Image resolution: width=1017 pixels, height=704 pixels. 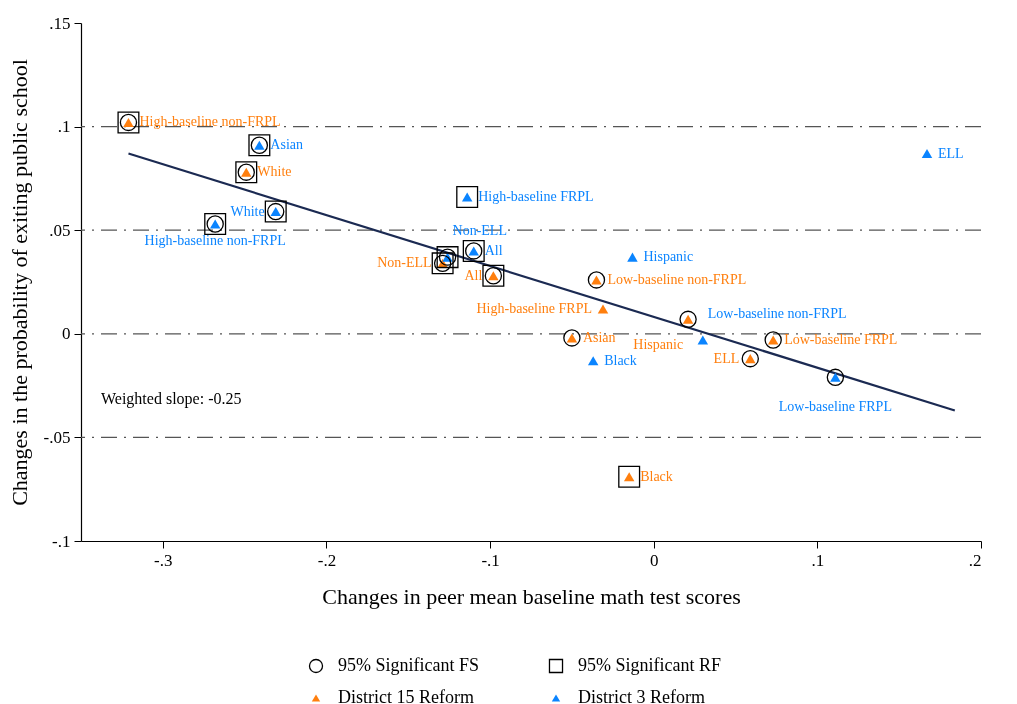 What do you see at coordinates (57, 437) in the screenshot?
I see `y-tick-label: -.05` at bounding box center [57, 437].